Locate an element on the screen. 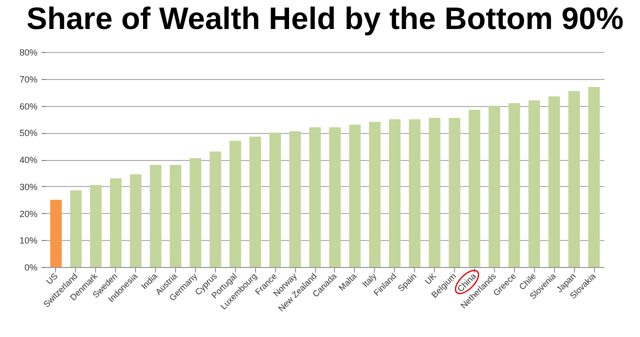  y-tick-label: 30% is located at coordinates (28, 187).